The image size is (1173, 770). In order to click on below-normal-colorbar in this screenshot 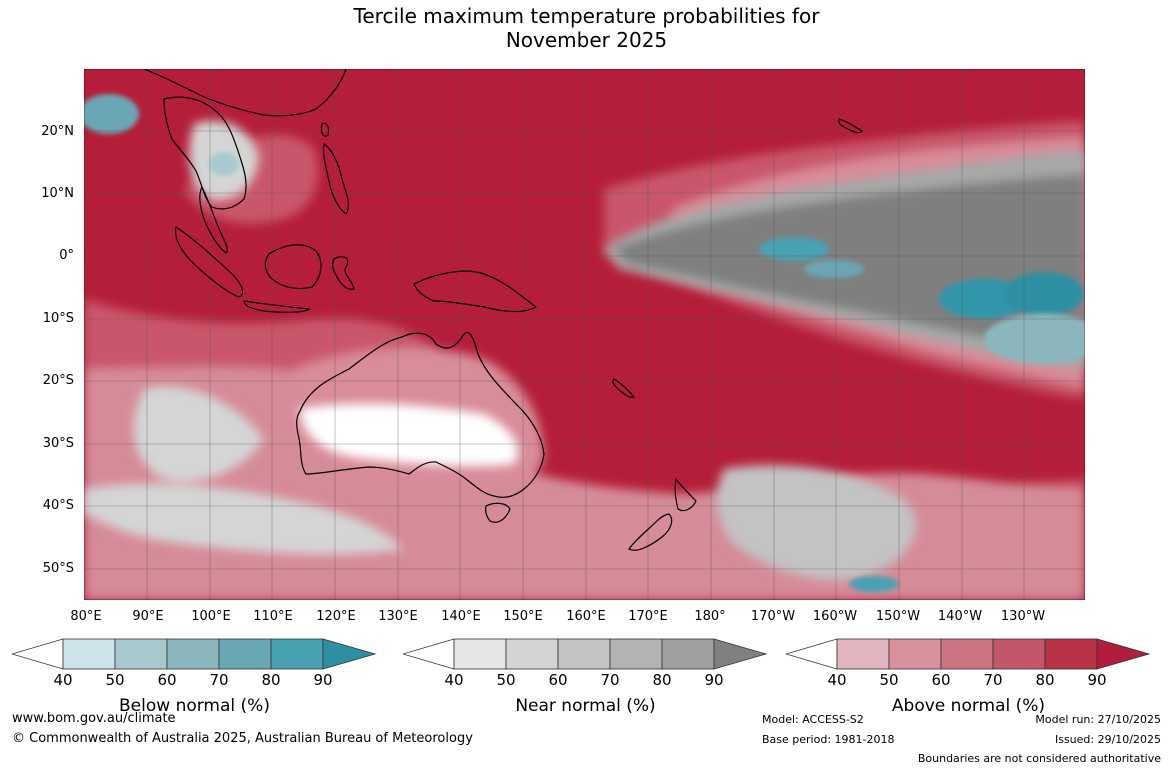, I will do `click(194, 654)`.